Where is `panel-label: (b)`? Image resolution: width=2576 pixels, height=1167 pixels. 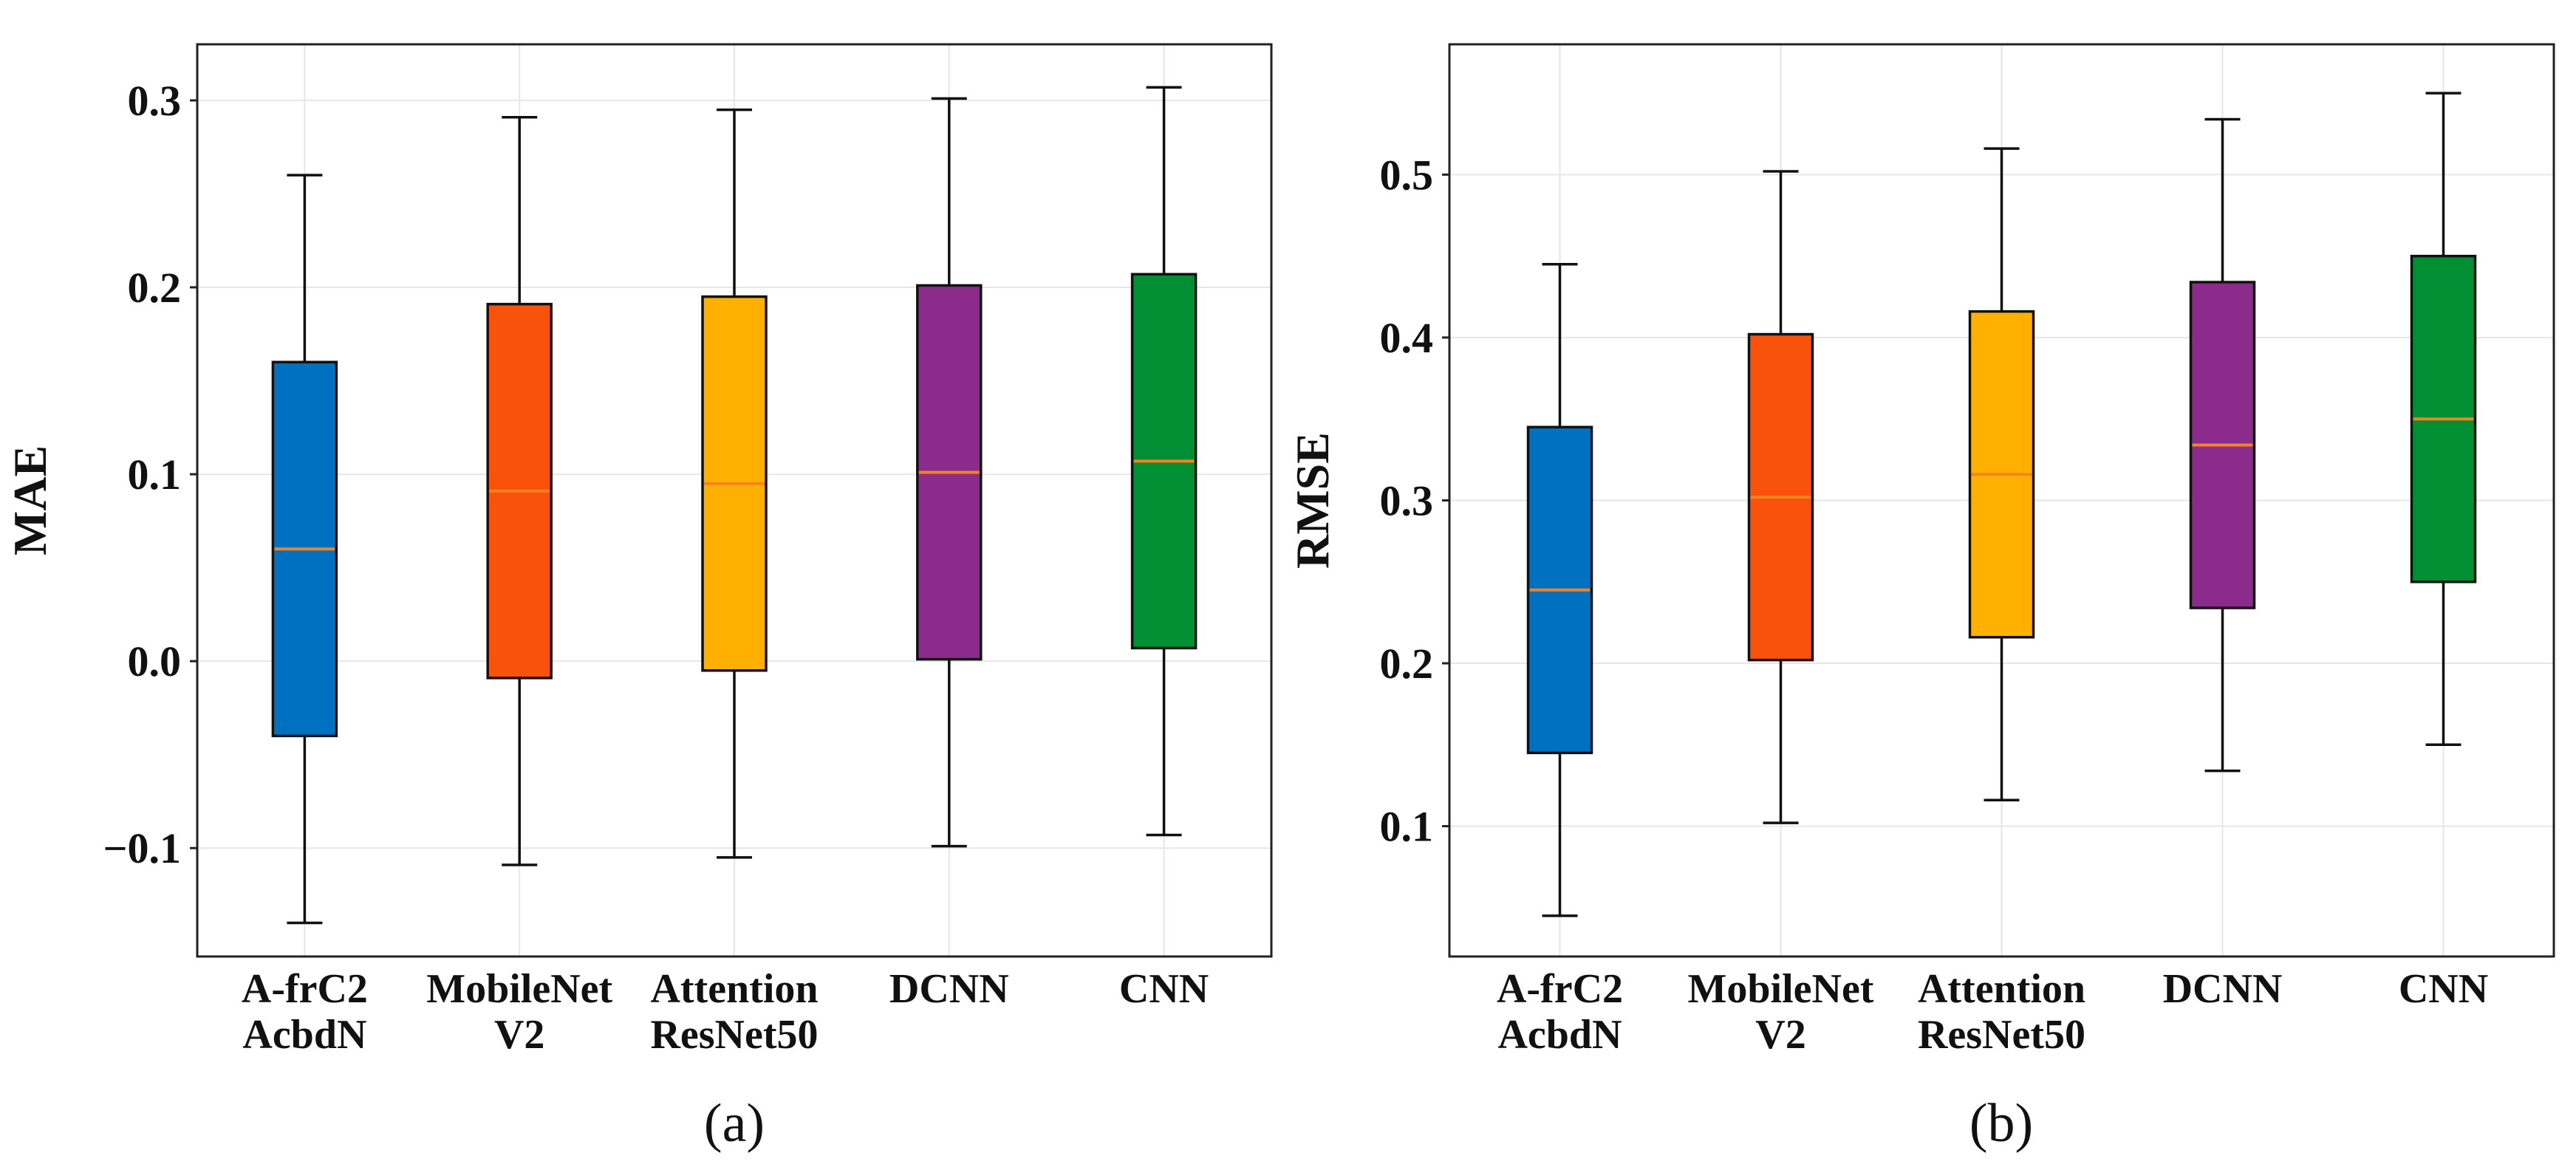 panel-label: (b) is located at coordinates (2001, 1123).